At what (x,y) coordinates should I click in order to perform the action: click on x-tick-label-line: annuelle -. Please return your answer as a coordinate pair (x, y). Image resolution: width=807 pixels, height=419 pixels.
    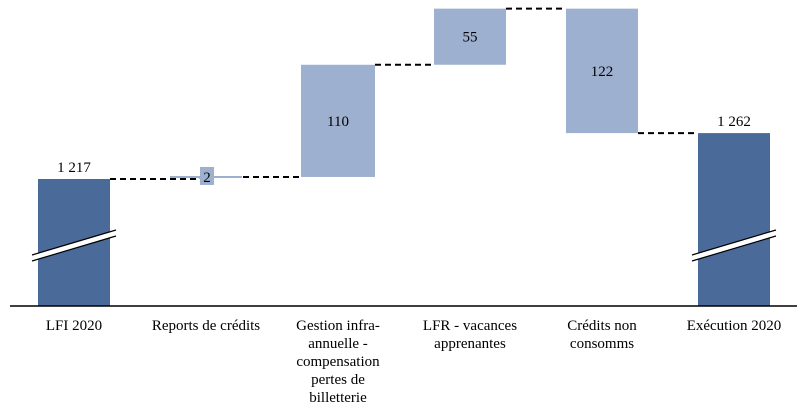
    Looking at the image, I should click on (338, 344).